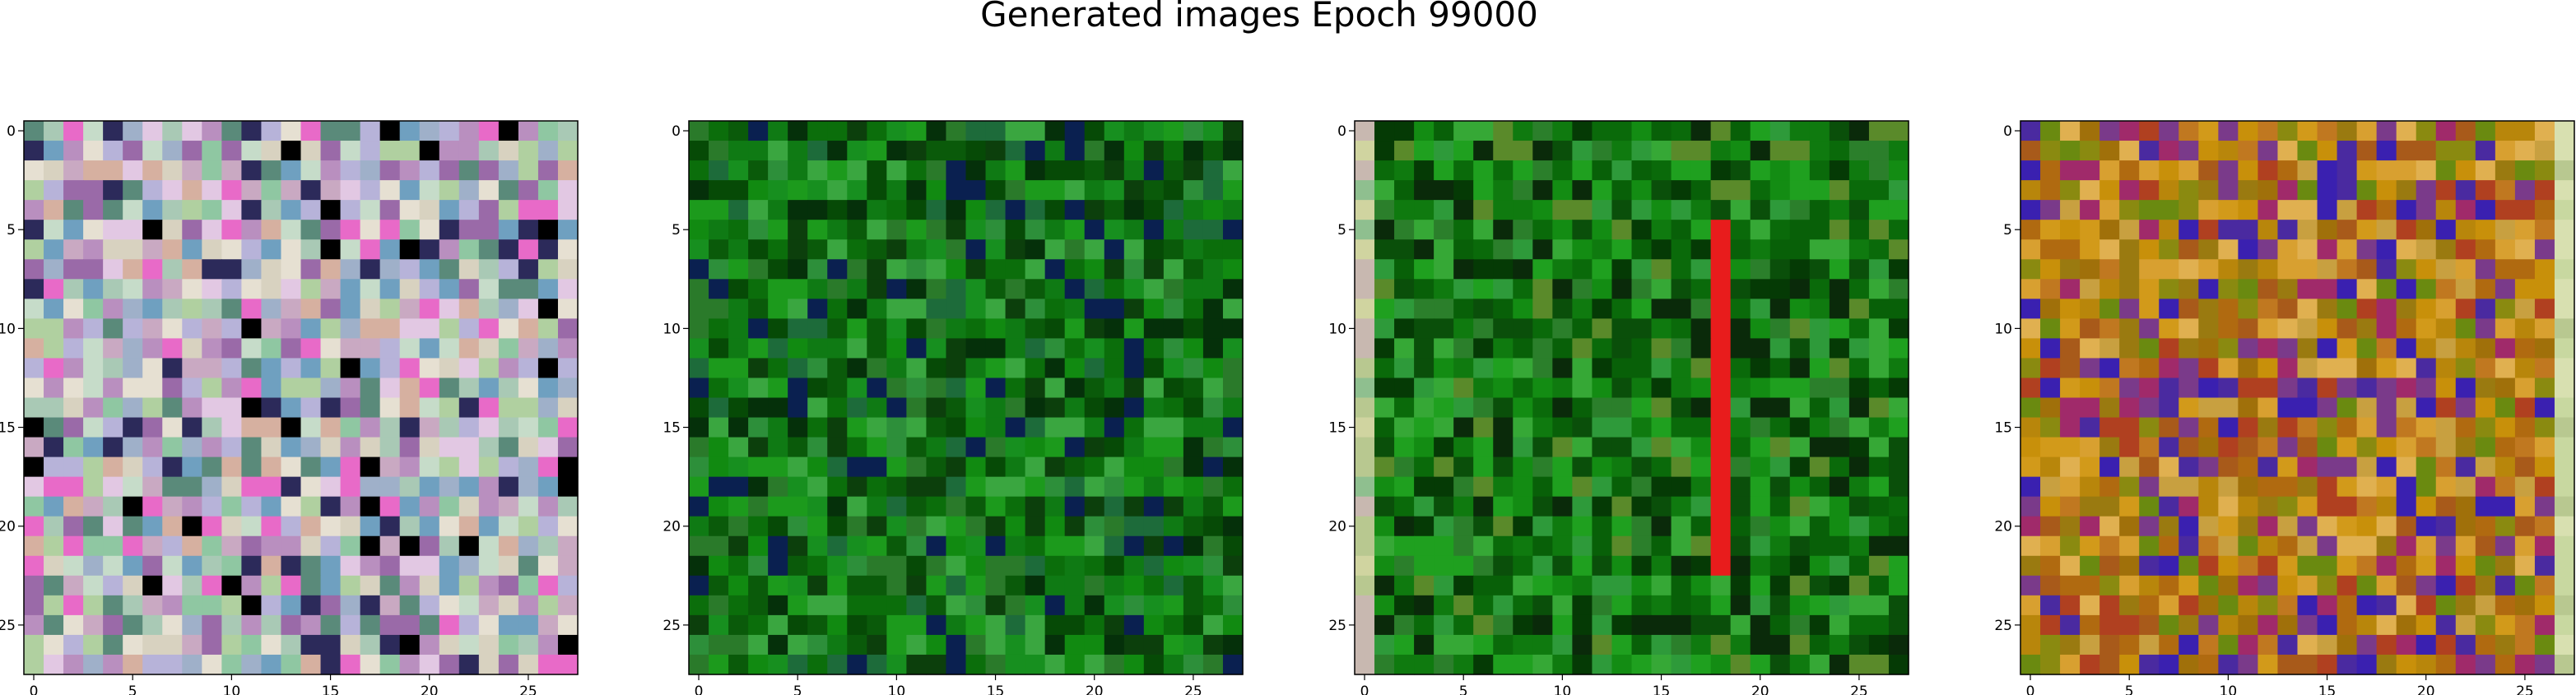 The image size is (2576, 695). What do you see at coordinates (1364, 689) in the screenshot?
I see `x-tick-label: 0` at bounding box center [1364, 689].